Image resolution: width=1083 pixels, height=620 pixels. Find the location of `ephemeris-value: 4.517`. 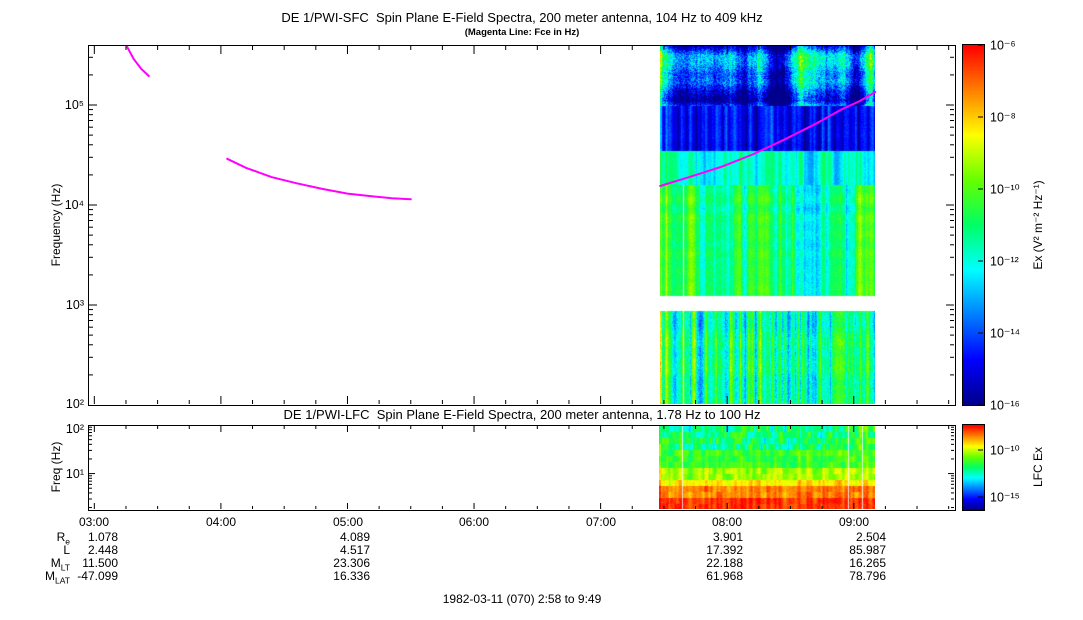

ephemeris-value: 4.517 is located at coordinates (354, 550).